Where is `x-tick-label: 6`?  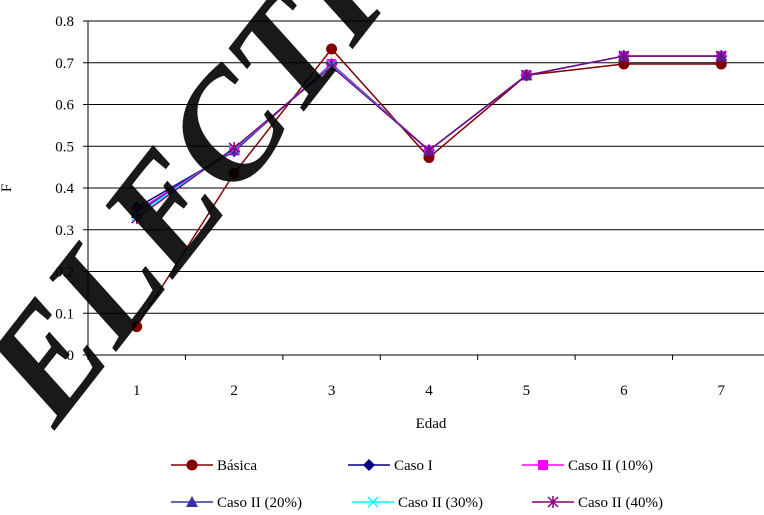 x-tick-label: 6 is located at coordinates (624, 391).